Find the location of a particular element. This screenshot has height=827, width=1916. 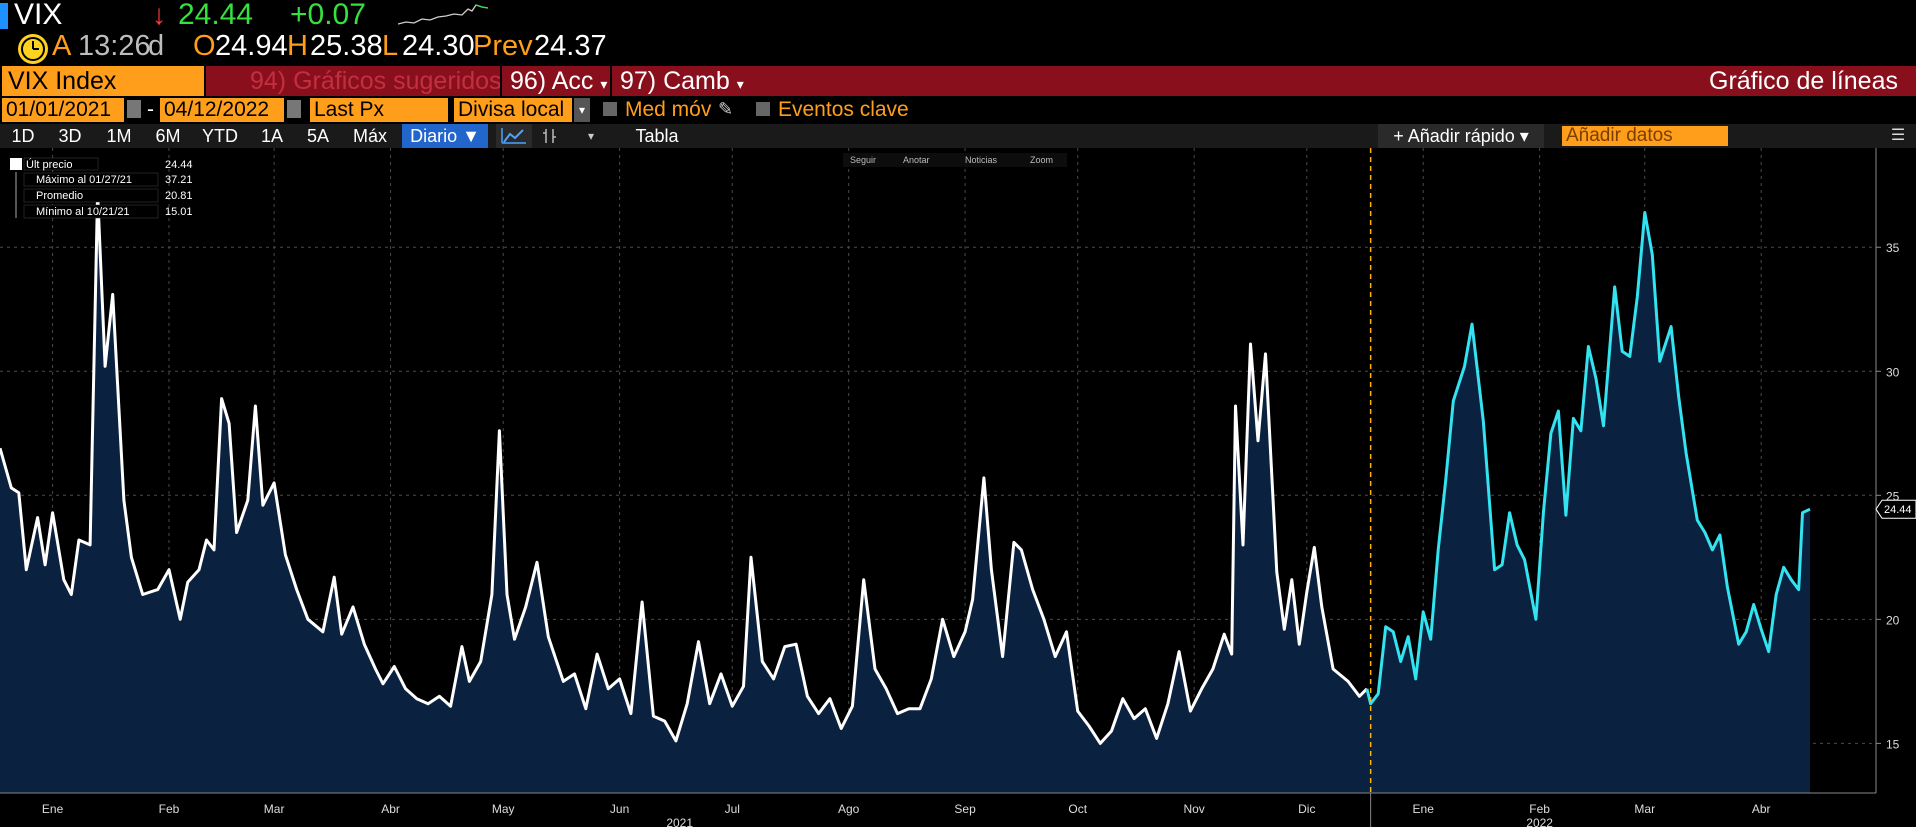

prev-label: Prev is located at coordinates (503, 46).